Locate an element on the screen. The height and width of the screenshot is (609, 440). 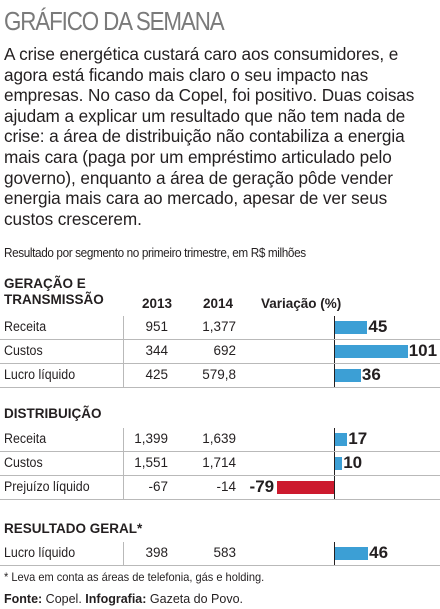
source-label: Fonte: is located at coordinates (23, 599).